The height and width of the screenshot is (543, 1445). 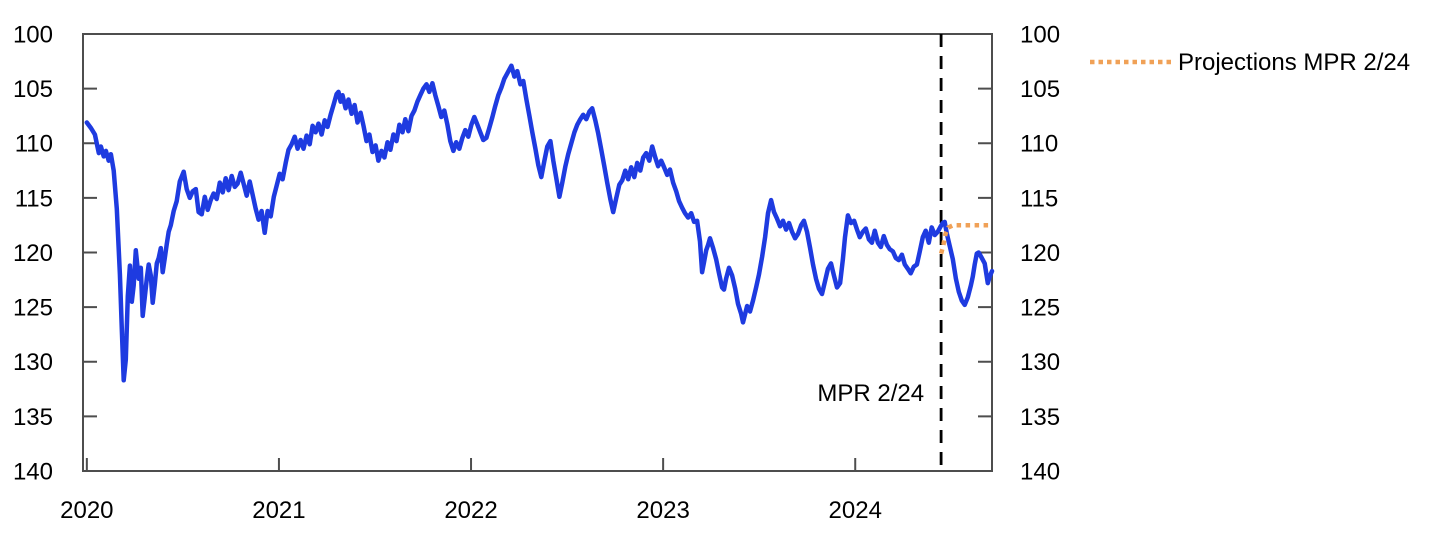 What do you see at coordinates (1040, 471) in the screenshot?
I see `y-tick-label-right: 140` at bounding box center [1040, 471].